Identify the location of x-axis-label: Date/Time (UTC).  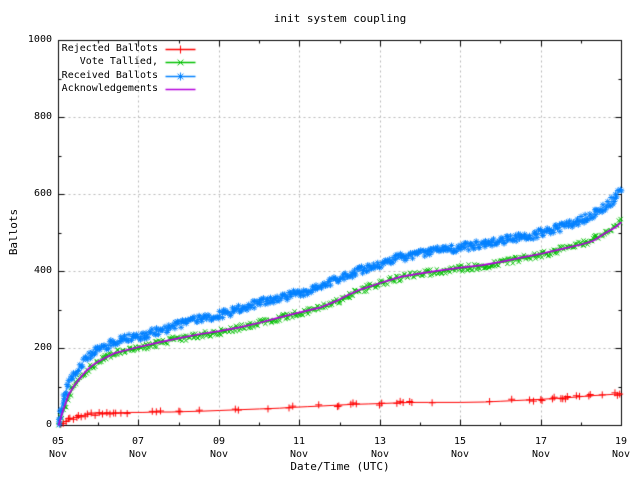
(340, 466).